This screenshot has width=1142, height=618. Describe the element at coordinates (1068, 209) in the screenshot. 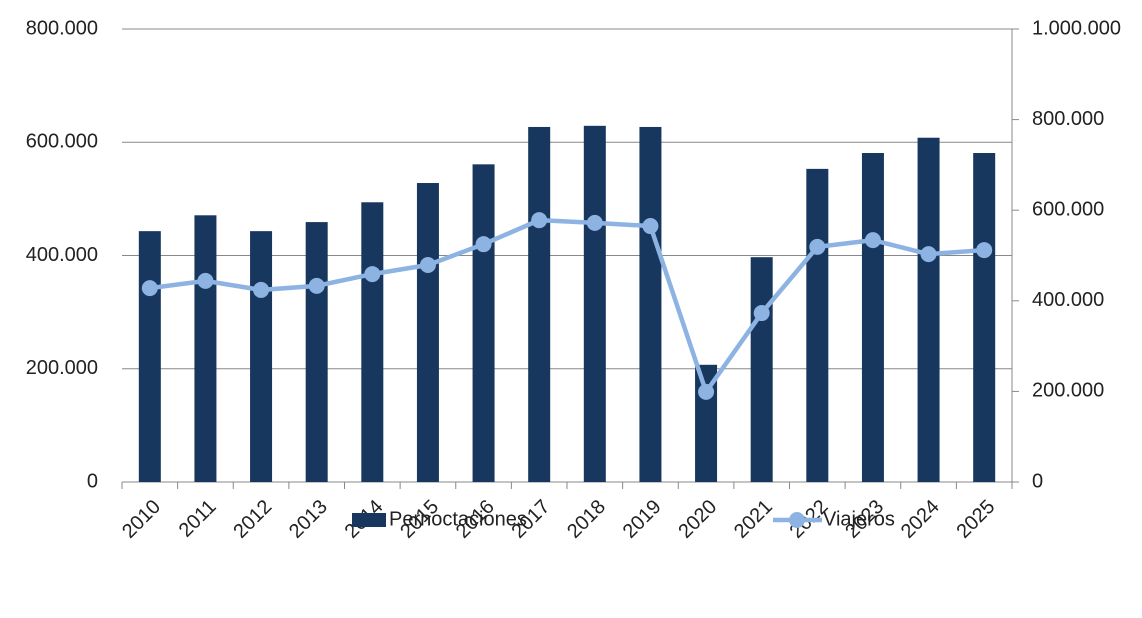

I see `y2-tick-label: 600.000` at that location.